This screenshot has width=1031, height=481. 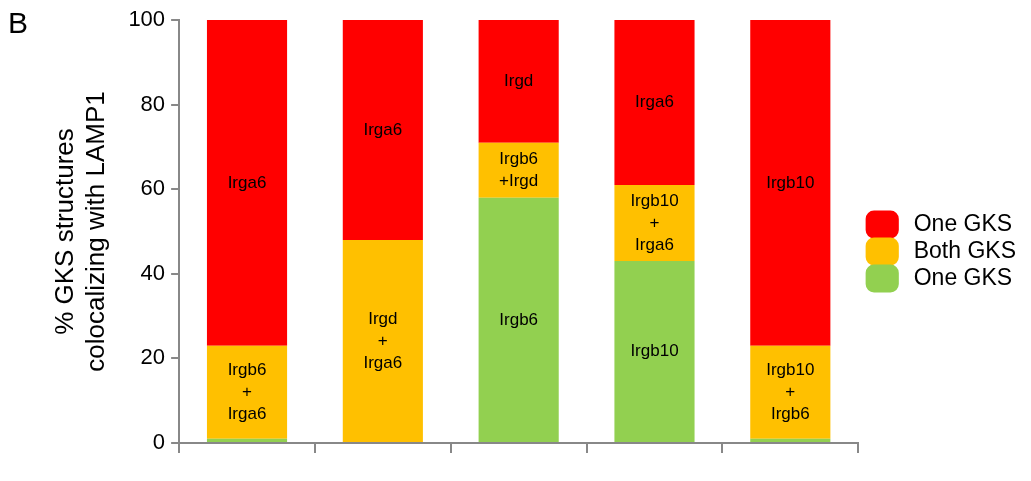 I want to click on data-label: Irgb6, so click(x=519, y=319).